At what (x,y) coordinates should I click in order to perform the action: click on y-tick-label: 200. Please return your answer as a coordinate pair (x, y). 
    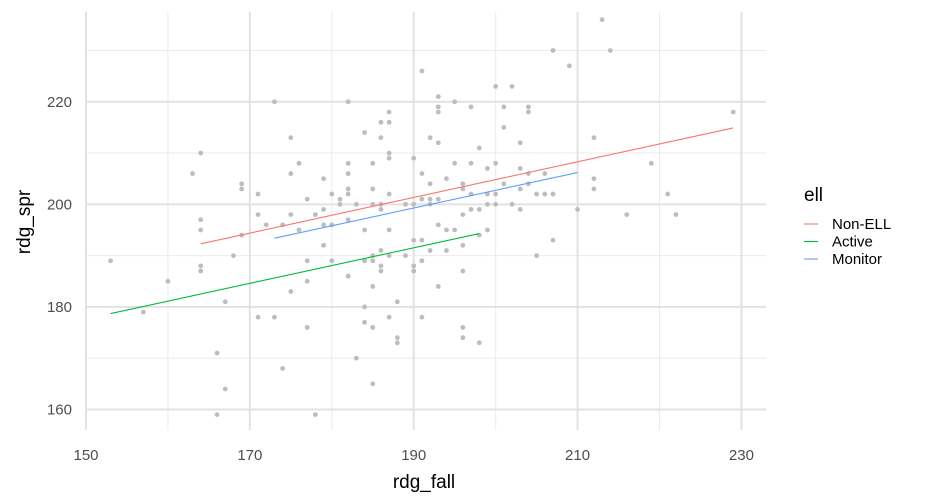
    Looking at the image, I should click on (59, 204).